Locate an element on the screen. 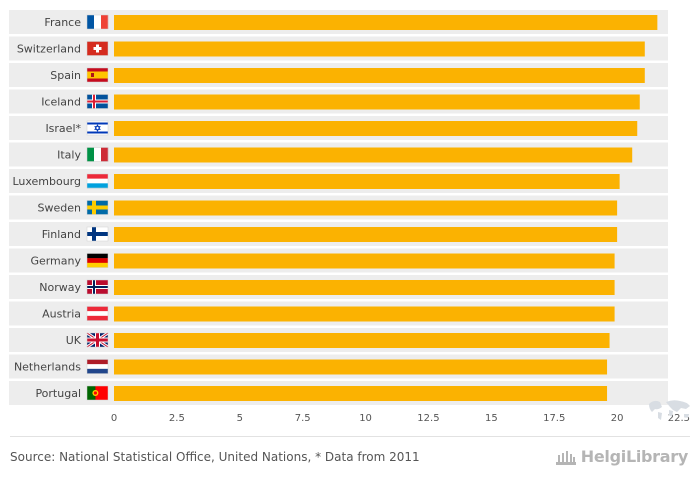 This screenshot has width=700, height=483. chart-row: Portugal is located at coordinates (338, 393).